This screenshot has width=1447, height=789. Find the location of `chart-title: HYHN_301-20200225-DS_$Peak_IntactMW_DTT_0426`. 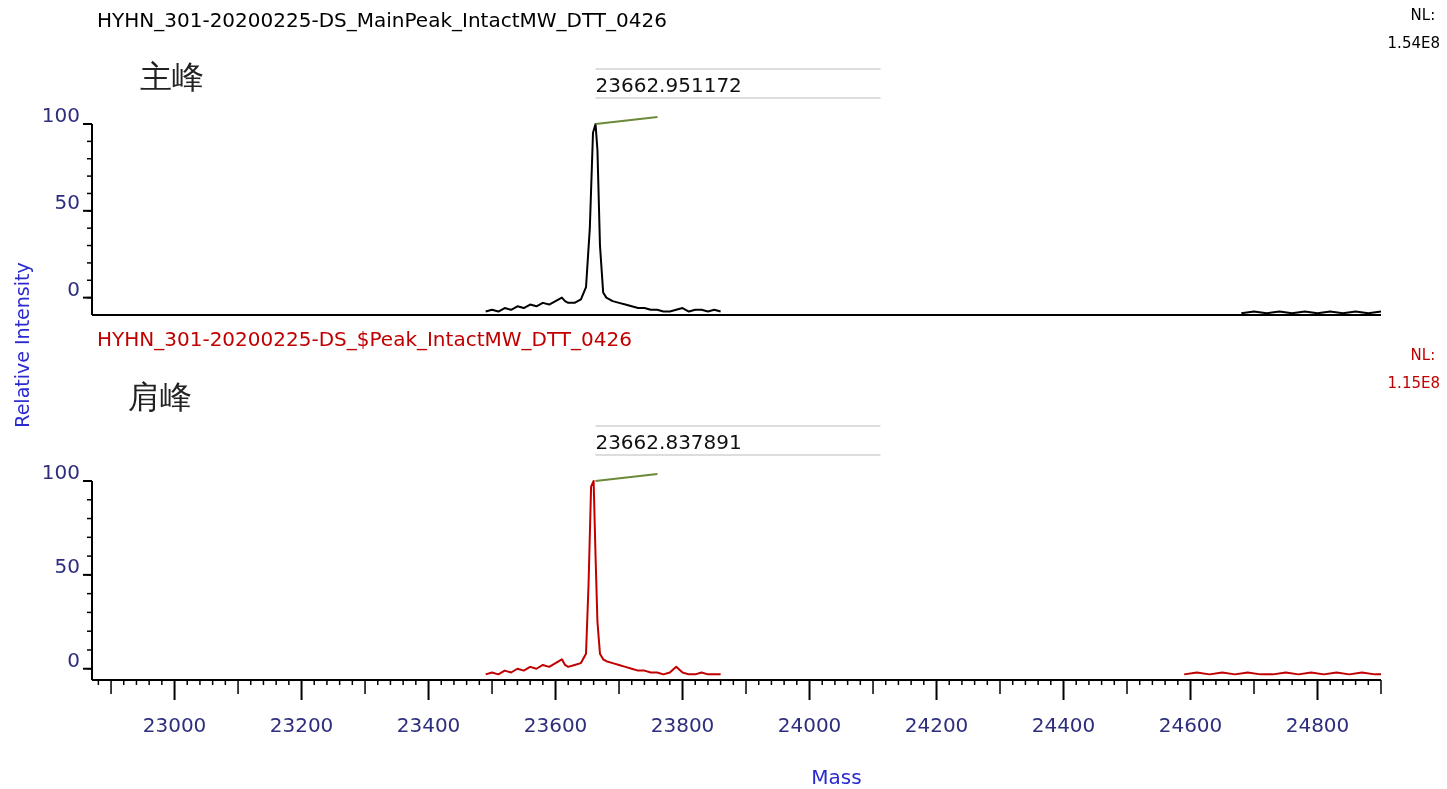

chart-title: HYHN_301-20200225-DS_$Peak_IntactMW_DTT_0426 is located at coordinates (364, 339).